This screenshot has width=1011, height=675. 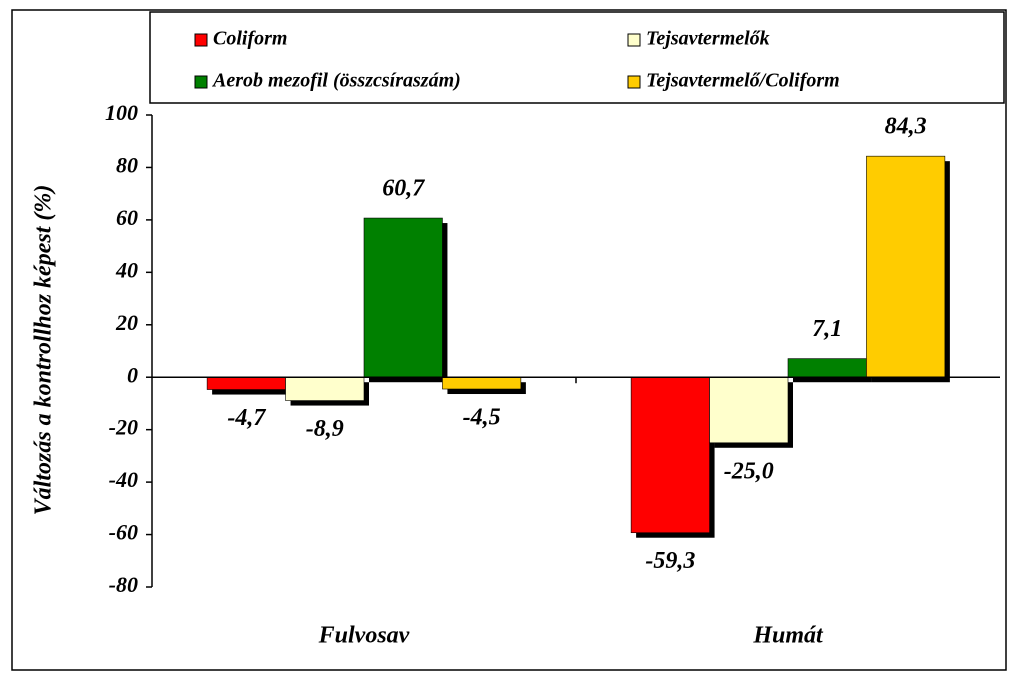 I want to click on data-label: 84,3, so click(x=906, y=127).